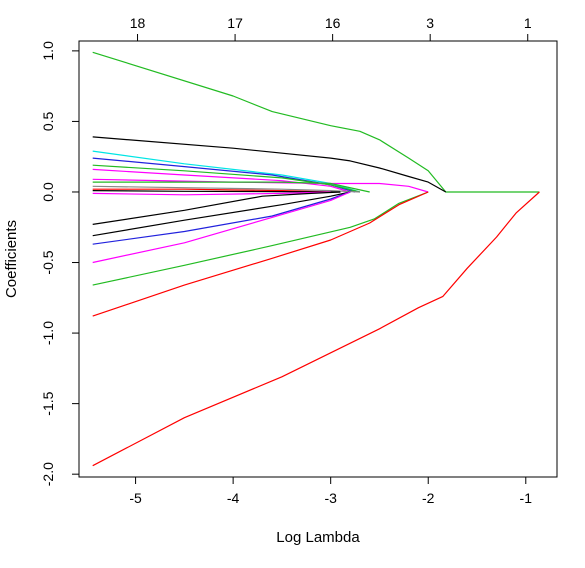  I want to click on y-axis: -2.0 -1.5 -1.0 -0.5 0.0 0.5 1.0, so click(59, 263).